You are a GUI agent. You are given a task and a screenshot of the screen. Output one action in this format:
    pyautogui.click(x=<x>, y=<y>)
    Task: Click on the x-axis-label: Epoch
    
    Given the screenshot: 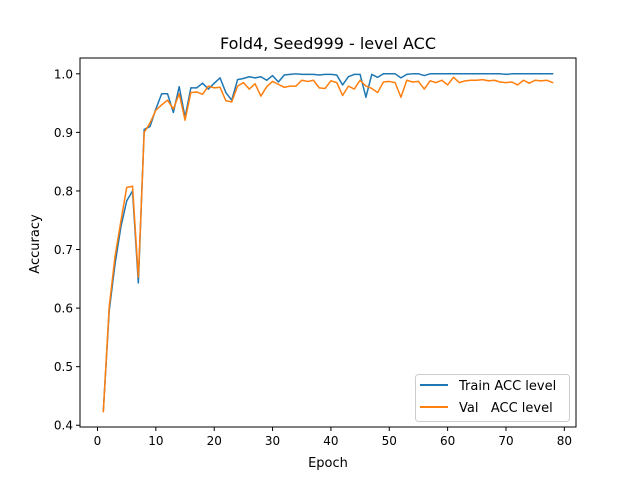 What is the action you would take?
    pyautogui.click(x=328, y=463)
    